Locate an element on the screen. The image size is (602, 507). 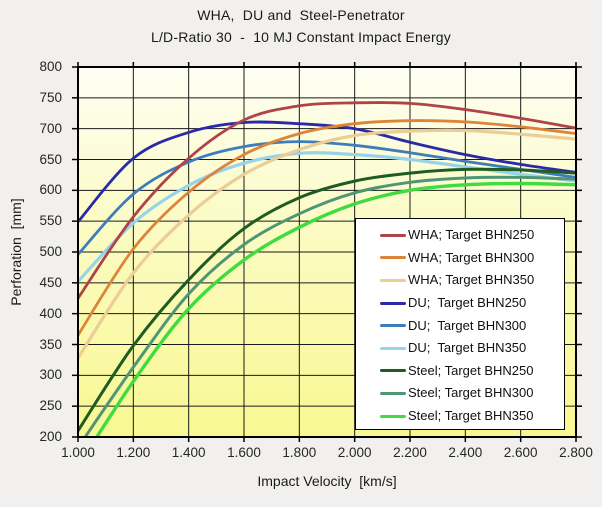
x-tick-label: 1.000 is located at coordinates (78, 452).